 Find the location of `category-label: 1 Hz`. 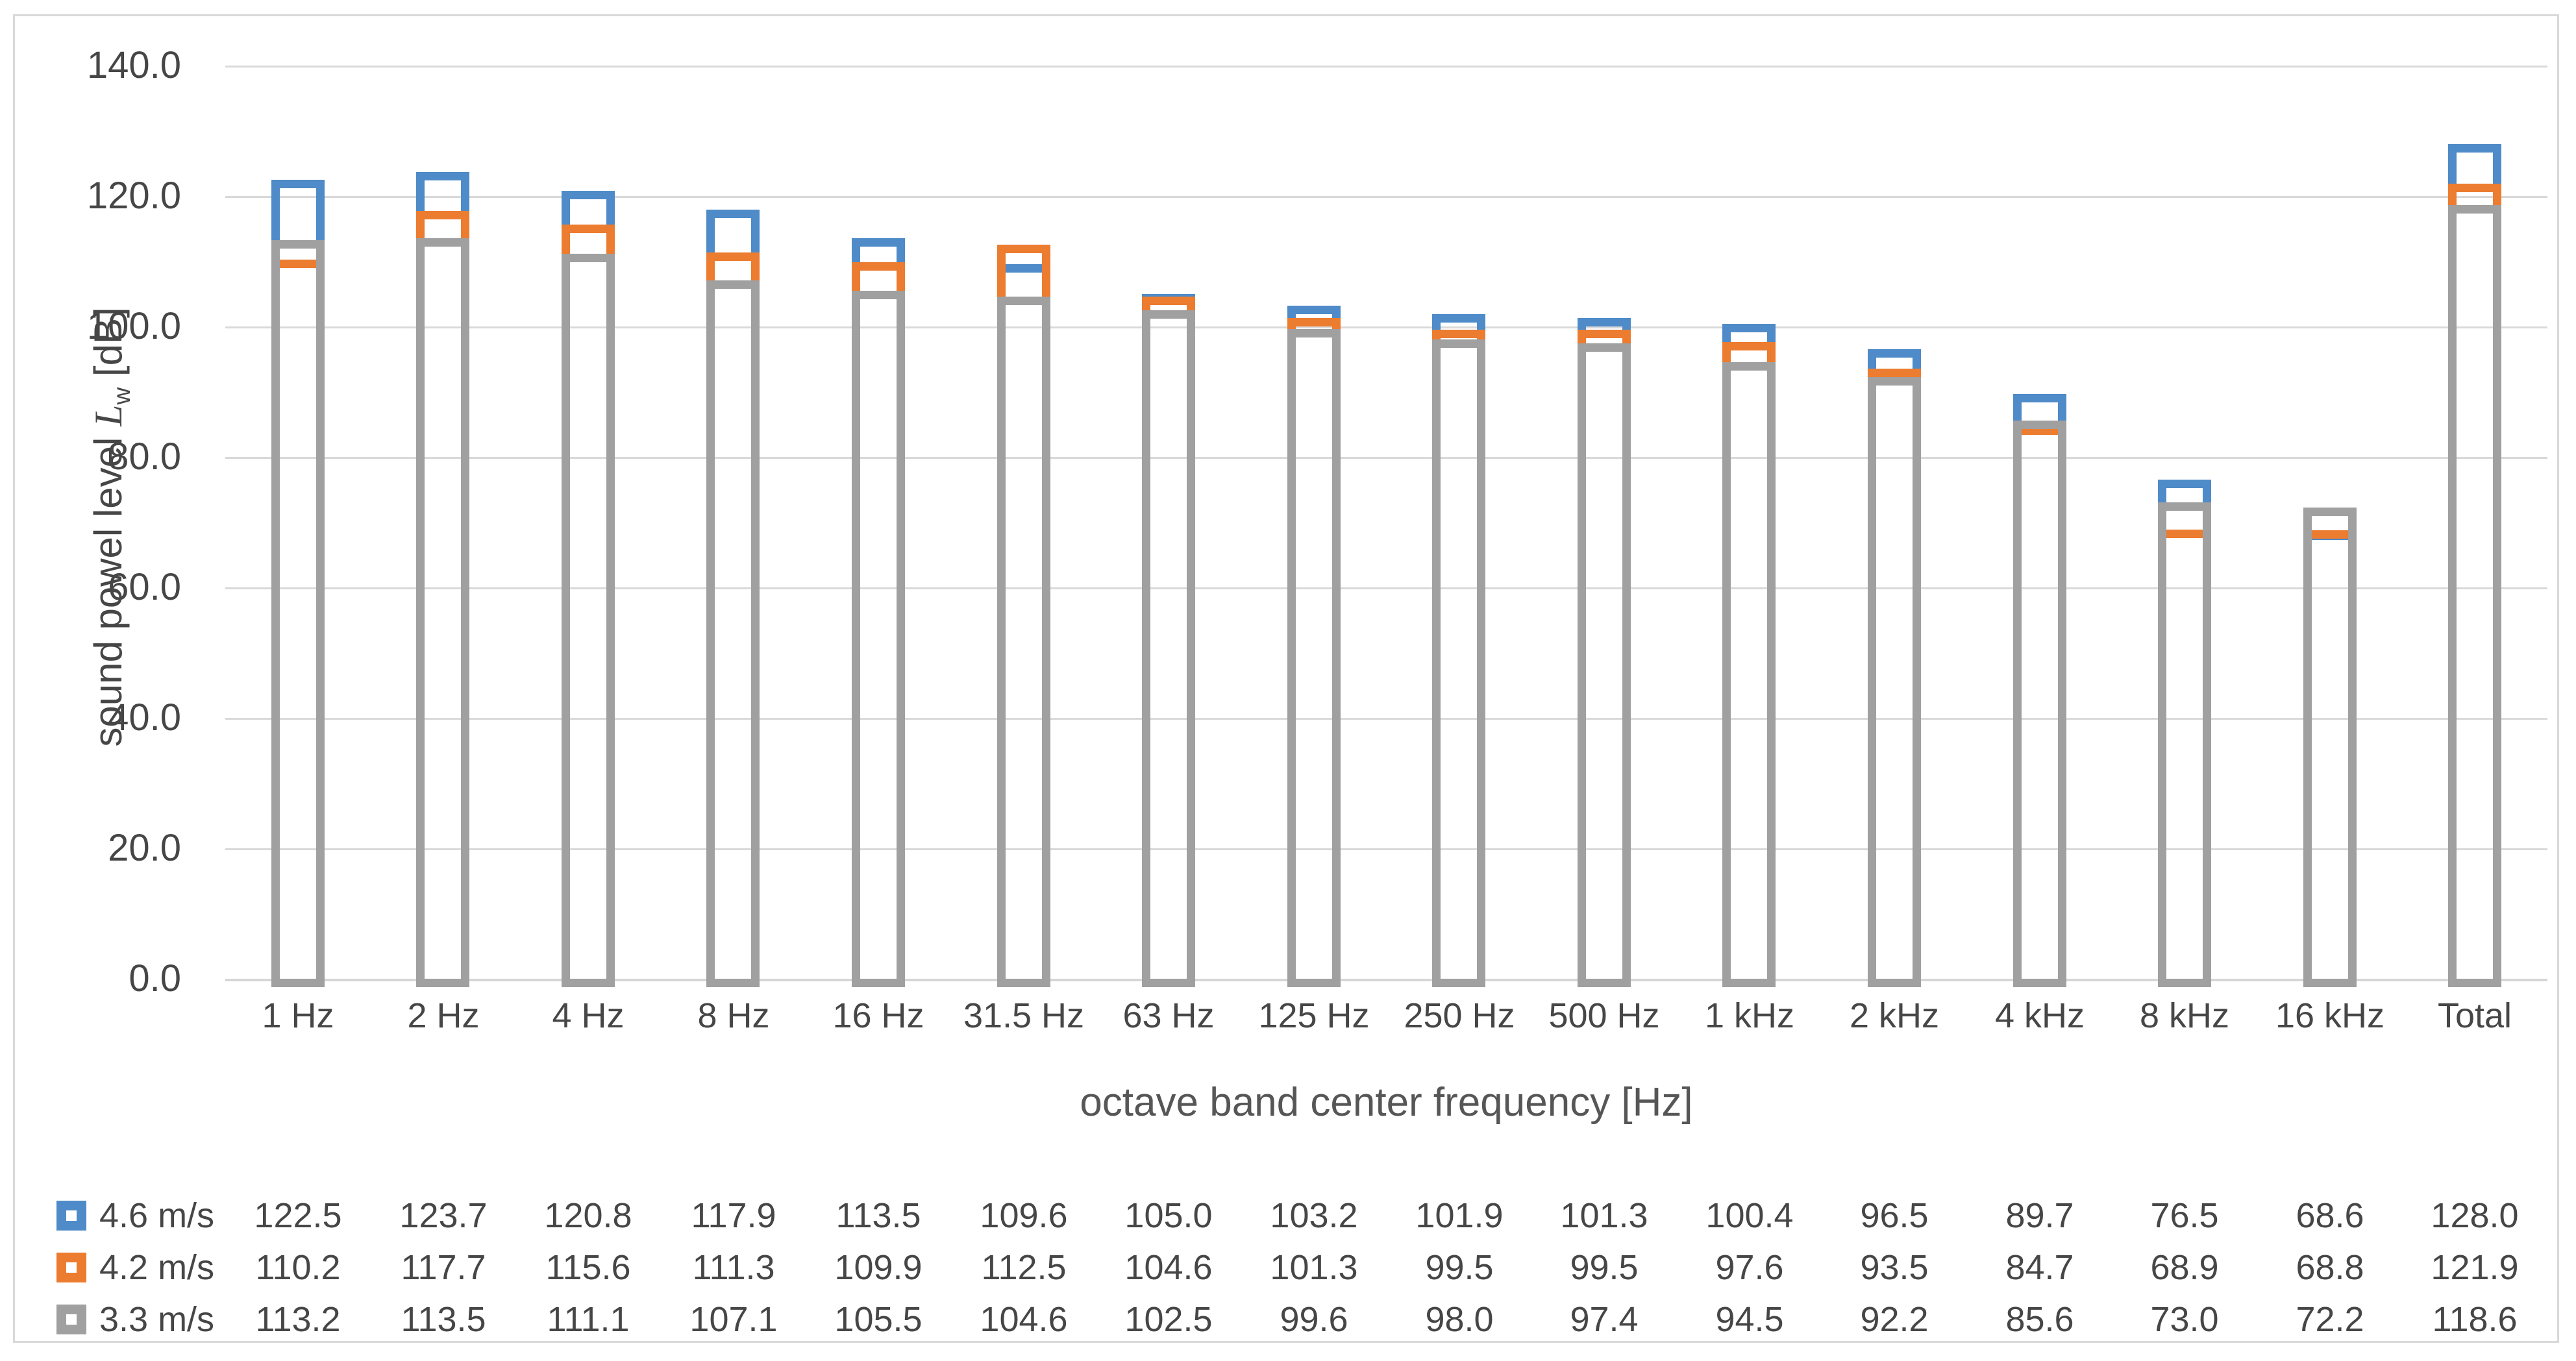

category-label: 1 Hz is located at coordinates (298, 1015).